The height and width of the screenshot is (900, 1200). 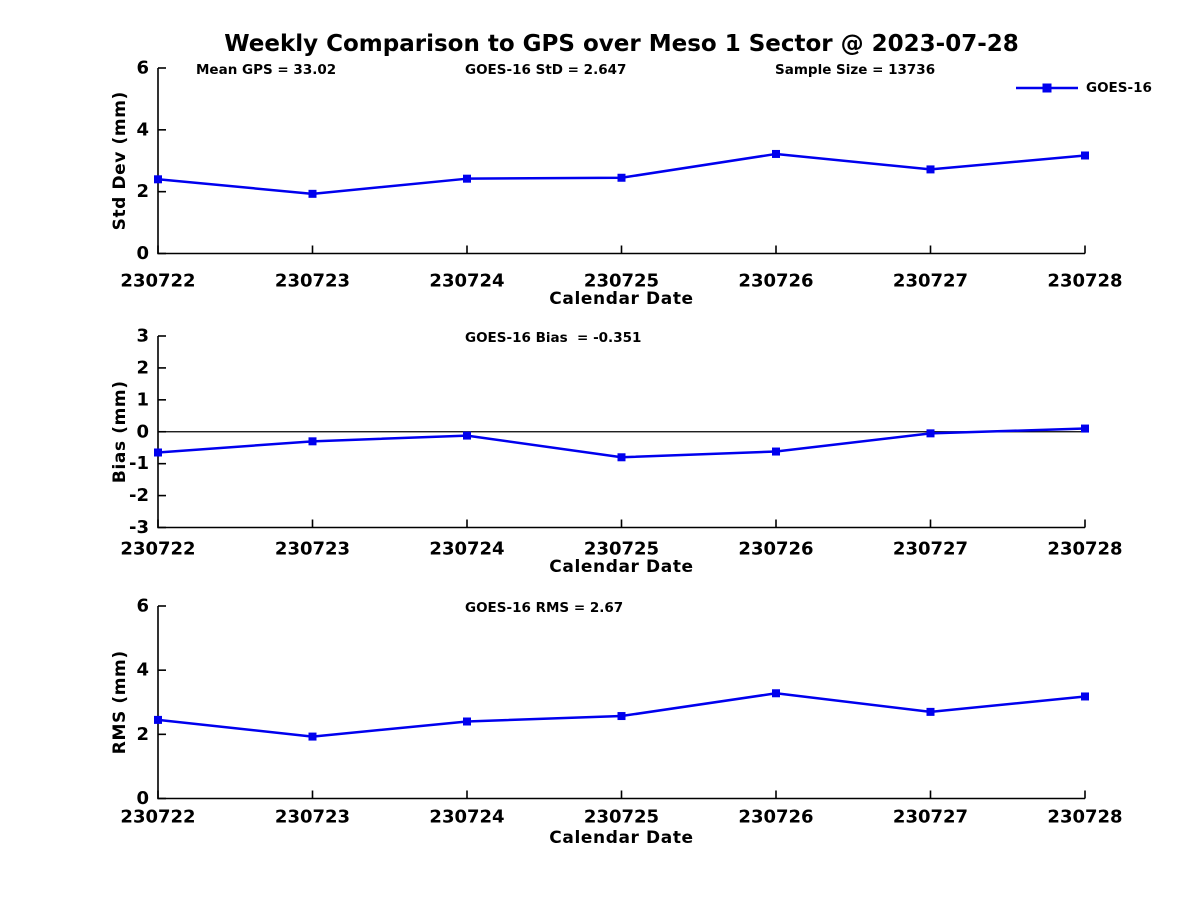 I want to click on y-tick-label: -2, so click(x=139, y=495).